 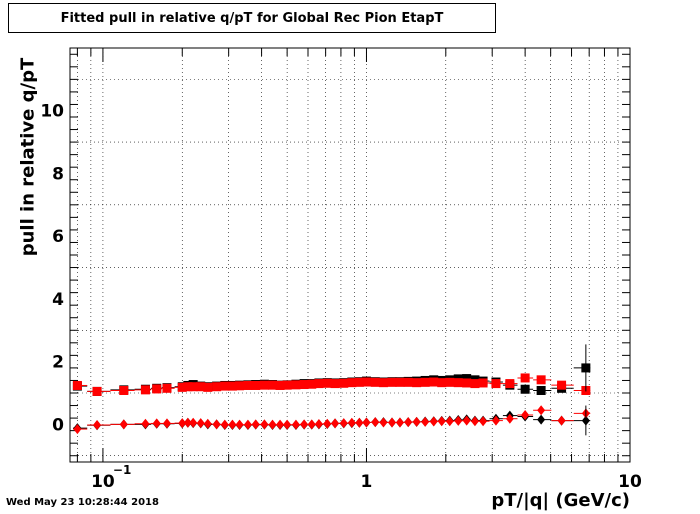 I want to click on x-axis-label: pT/|q| (GeV/c), so click(x=560, y=500).